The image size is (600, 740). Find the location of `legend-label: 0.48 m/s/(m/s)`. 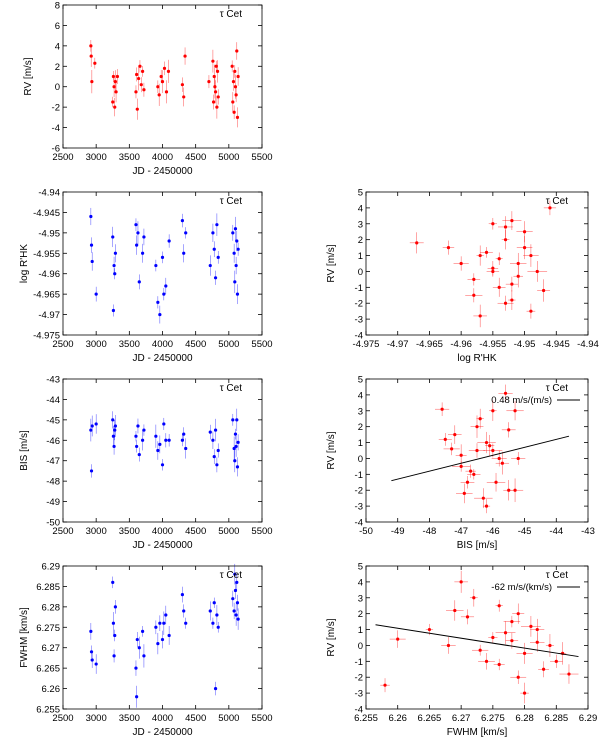

legend-label: 0.48 m/s/(m/s) is located at coordinates (521, 400).